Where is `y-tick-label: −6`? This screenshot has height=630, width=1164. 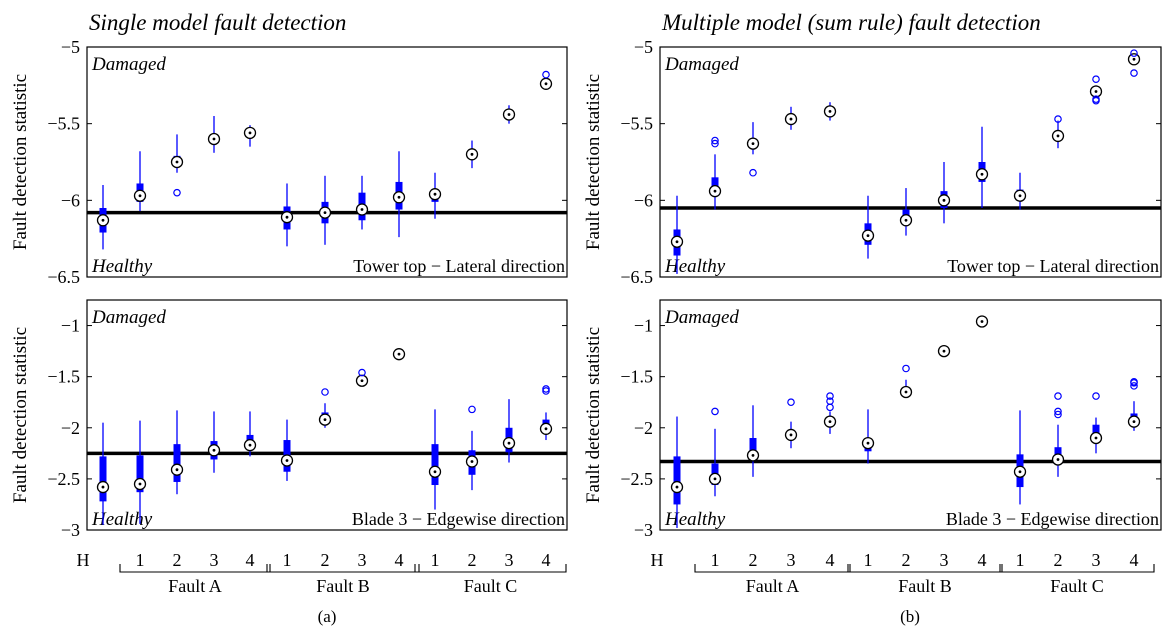 y-tick-label: −6 is located at coordinates (70, 200).